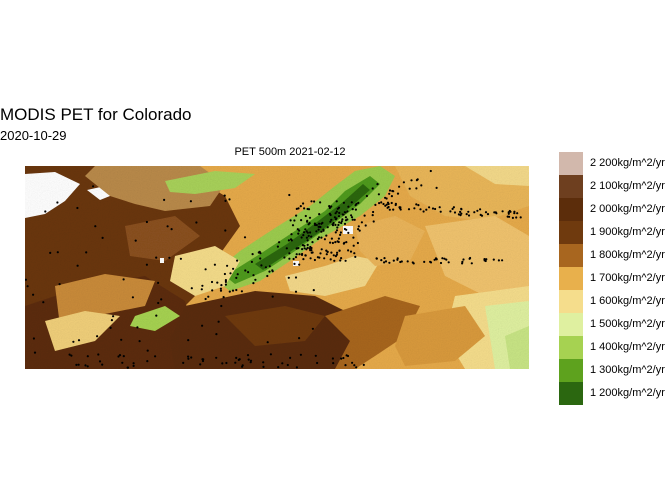  What do you see at coordinates (627, 370) in the screenshot?
I see `legend-label: 1 300kg/m^2/yr` at bounding box center [627, 370].